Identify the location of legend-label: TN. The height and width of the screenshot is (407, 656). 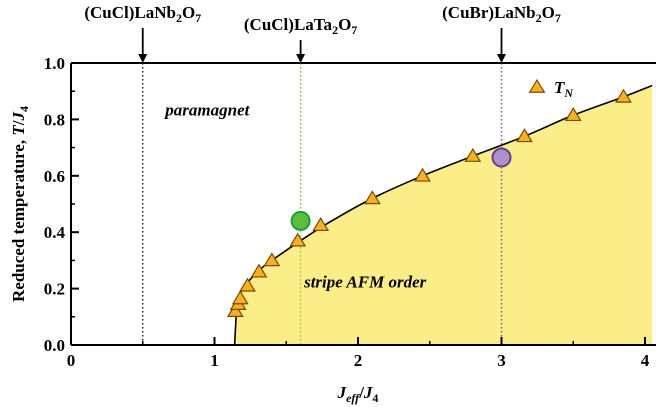
(564, 89).